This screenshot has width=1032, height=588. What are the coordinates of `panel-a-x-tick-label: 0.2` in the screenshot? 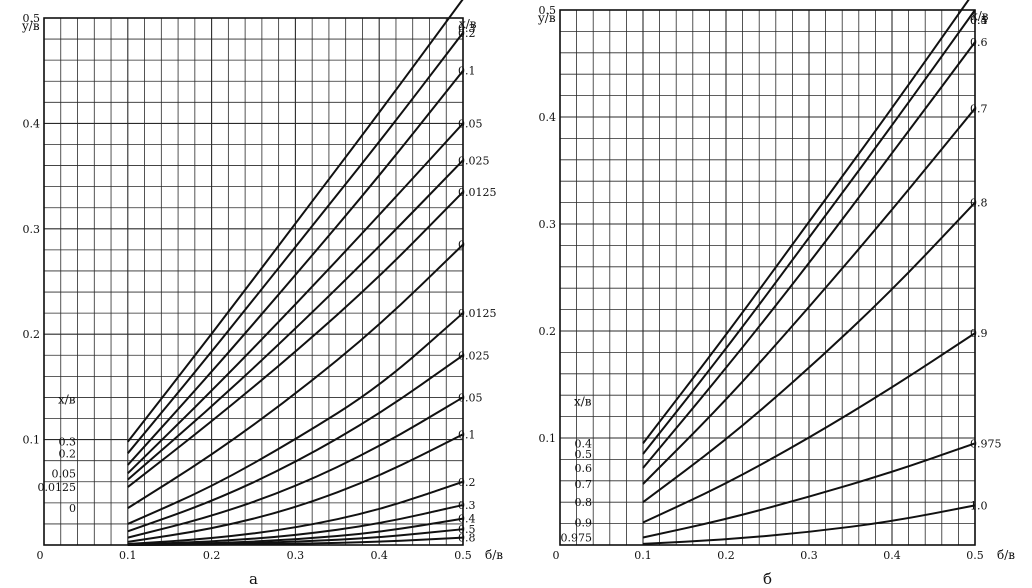 It's located at (212, 555).